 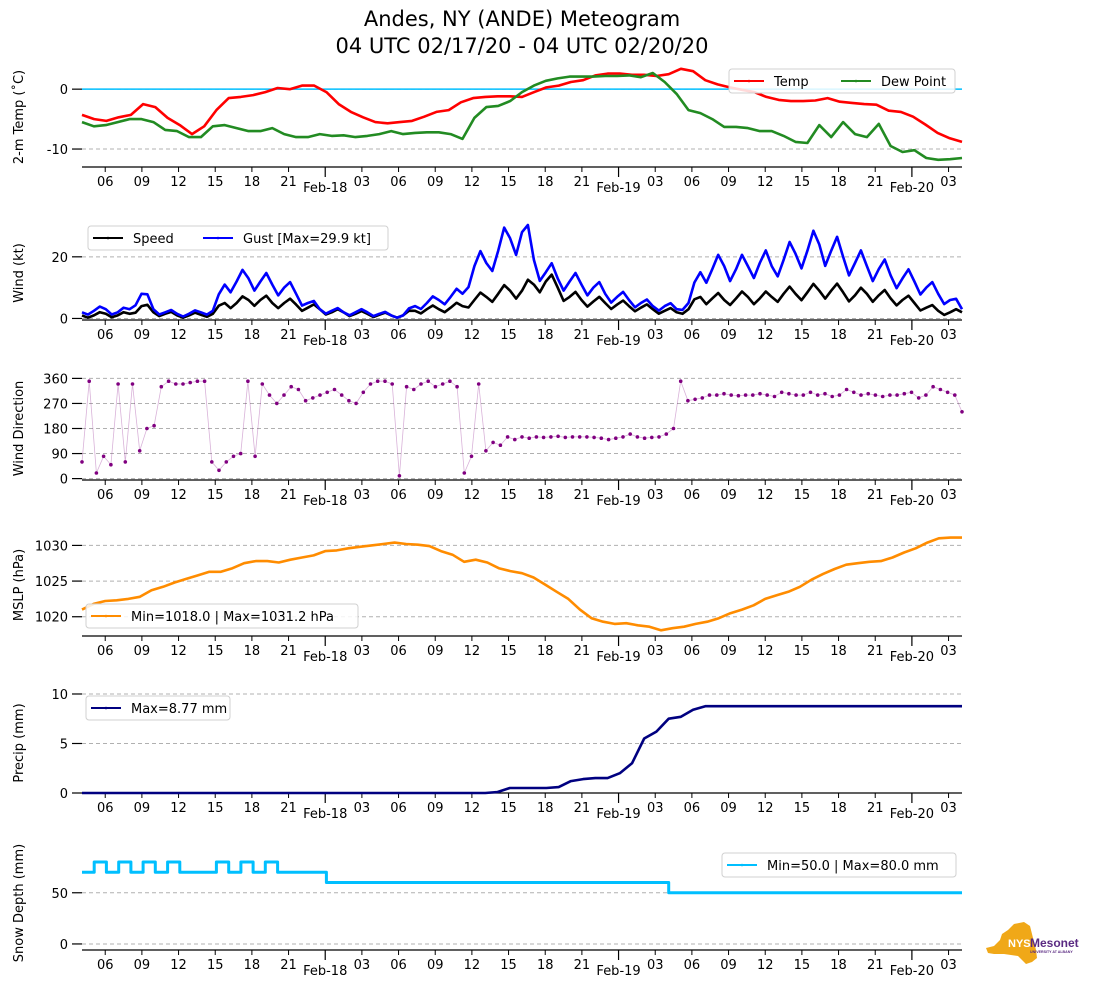 I want to click on series-min-1018-0-max-1031-2-hpa, so click(x=521, y=584).